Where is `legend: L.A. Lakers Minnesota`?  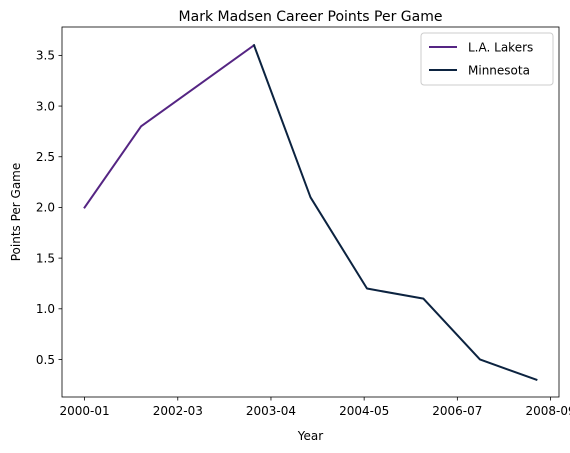 legend: L.A. Lakers Minnesota is located at coordinates (487, 59).